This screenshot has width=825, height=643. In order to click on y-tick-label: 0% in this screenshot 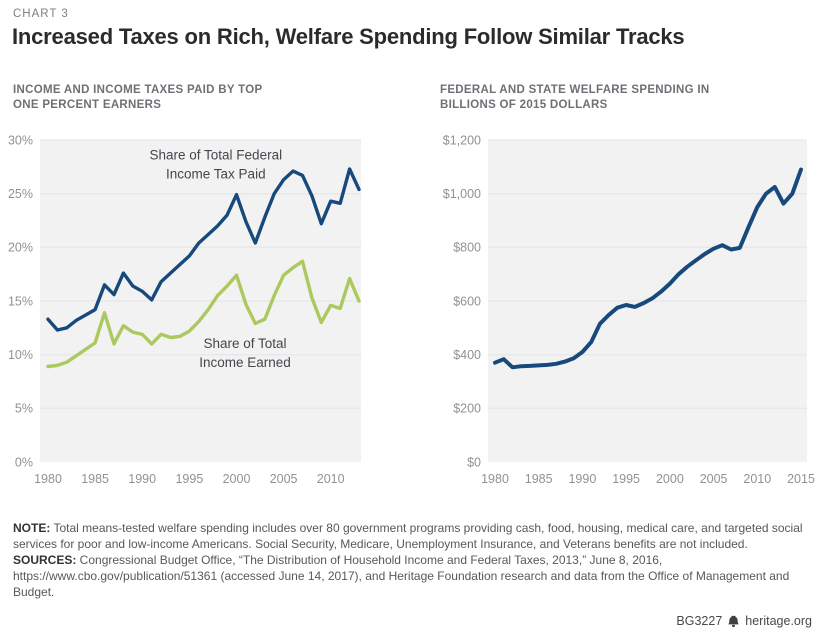, I will do `click(24, 462)`.